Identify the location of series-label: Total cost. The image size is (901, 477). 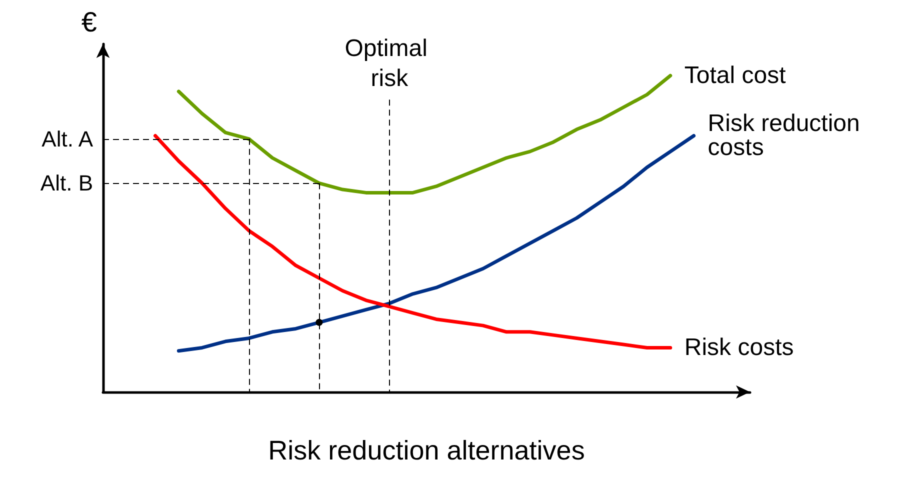
(735, 76).